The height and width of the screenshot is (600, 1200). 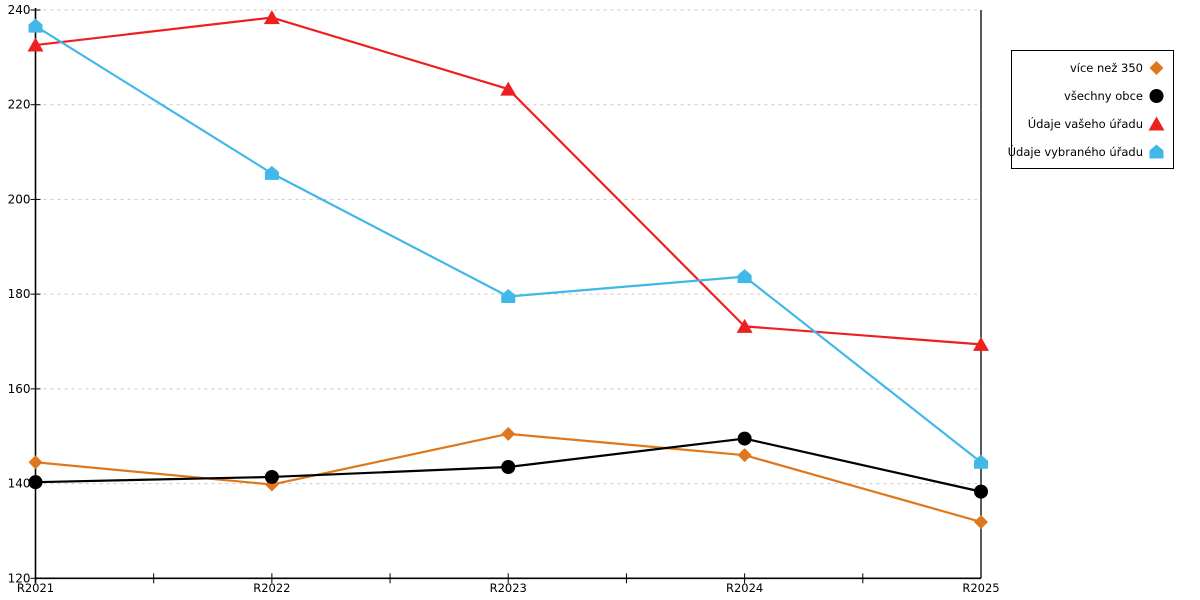 What do you see at coordinates (508, 588) in the screenshot?
I see `x-tick-label: R2023` at bounding box center [508, 588].